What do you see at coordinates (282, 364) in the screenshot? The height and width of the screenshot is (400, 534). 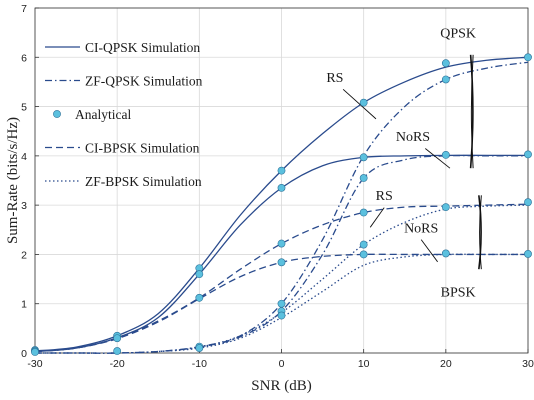 I see `x-tick-label: 0` at bounding box center [282, 364].